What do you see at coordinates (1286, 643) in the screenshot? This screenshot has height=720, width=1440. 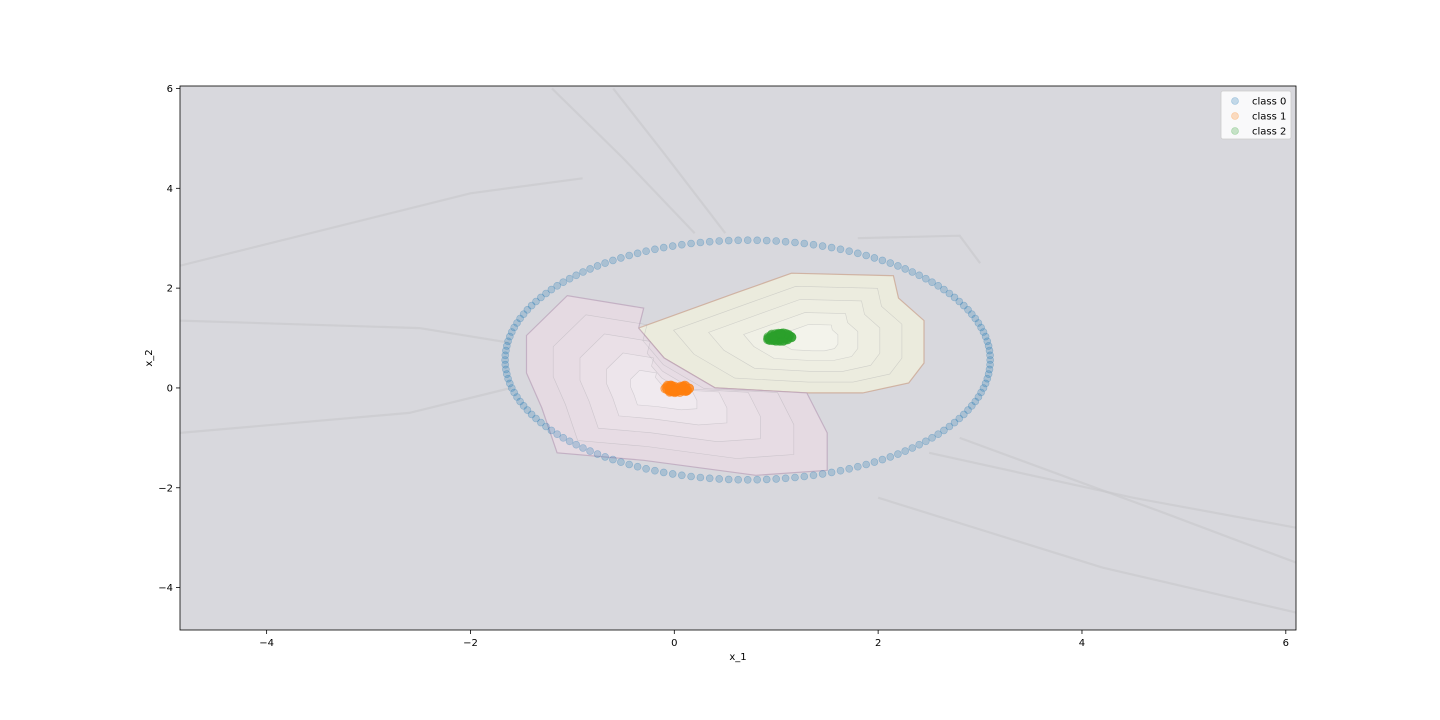 I see `x-tick-label: 6` at bounding box center [1286, 643].